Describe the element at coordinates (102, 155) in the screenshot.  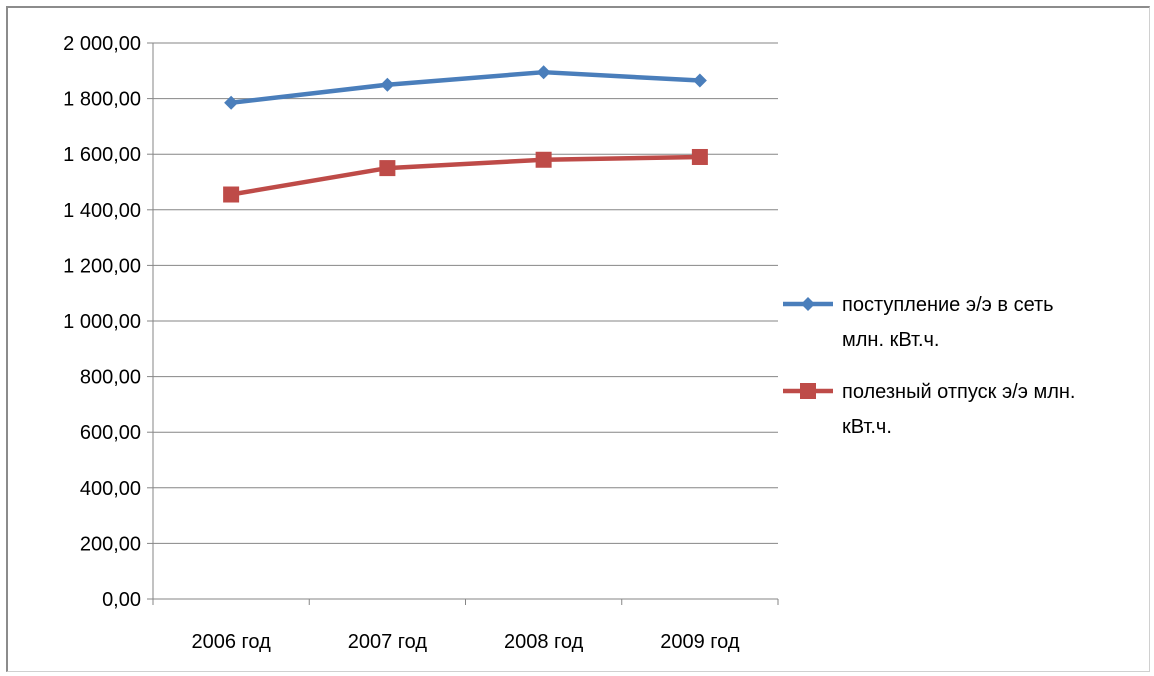
I see `y-tick-label: 1 600,00` at that location.